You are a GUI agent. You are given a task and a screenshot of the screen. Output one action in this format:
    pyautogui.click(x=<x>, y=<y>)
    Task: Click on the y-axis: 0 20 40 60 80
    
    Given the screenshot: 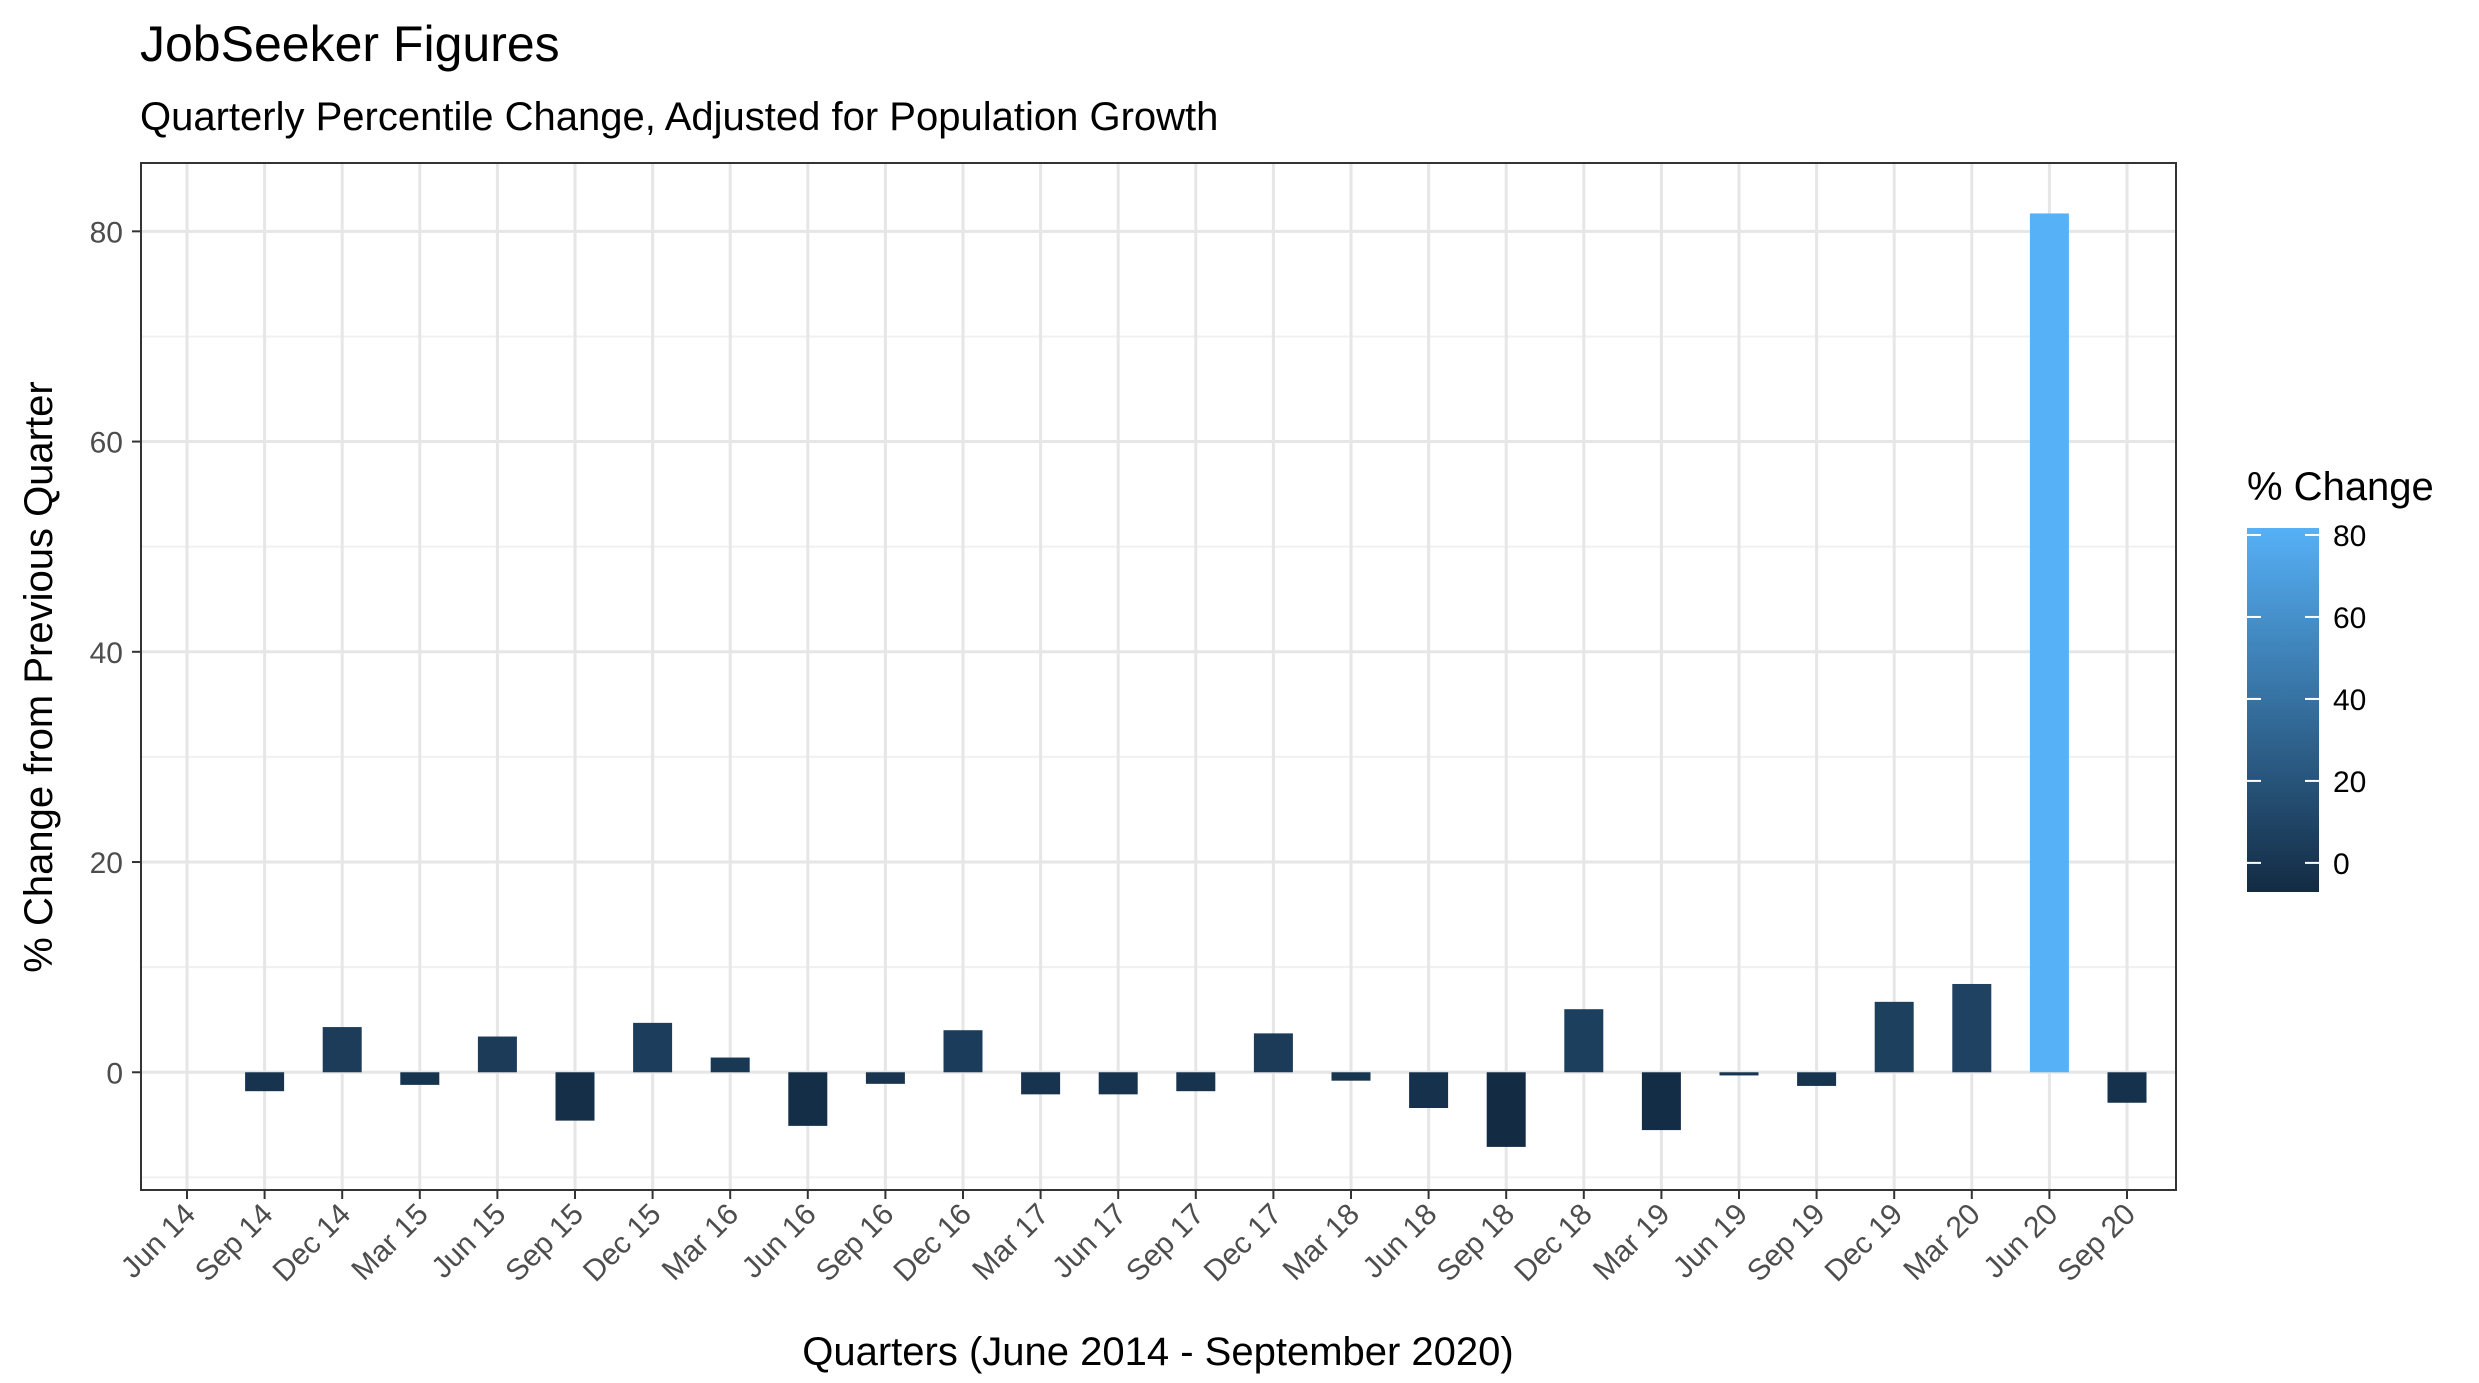 What is the action you would take?
    pyautogui.click(x=115, y=653)
    